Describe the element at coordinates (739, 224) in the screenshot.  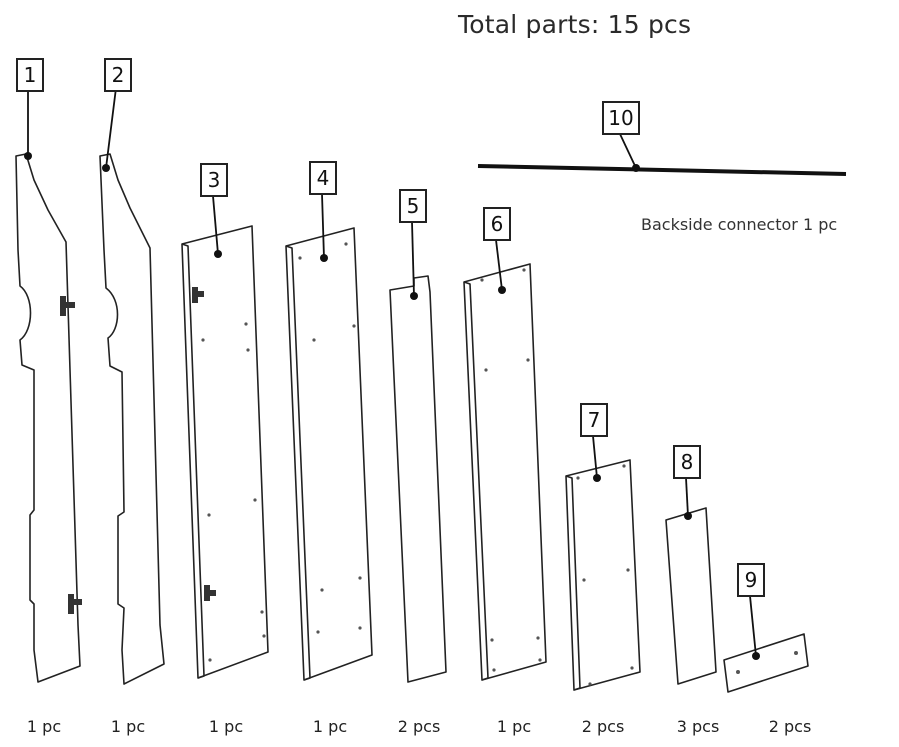
I see `backside-connector-note: Backside connector 1 pc` at that location.